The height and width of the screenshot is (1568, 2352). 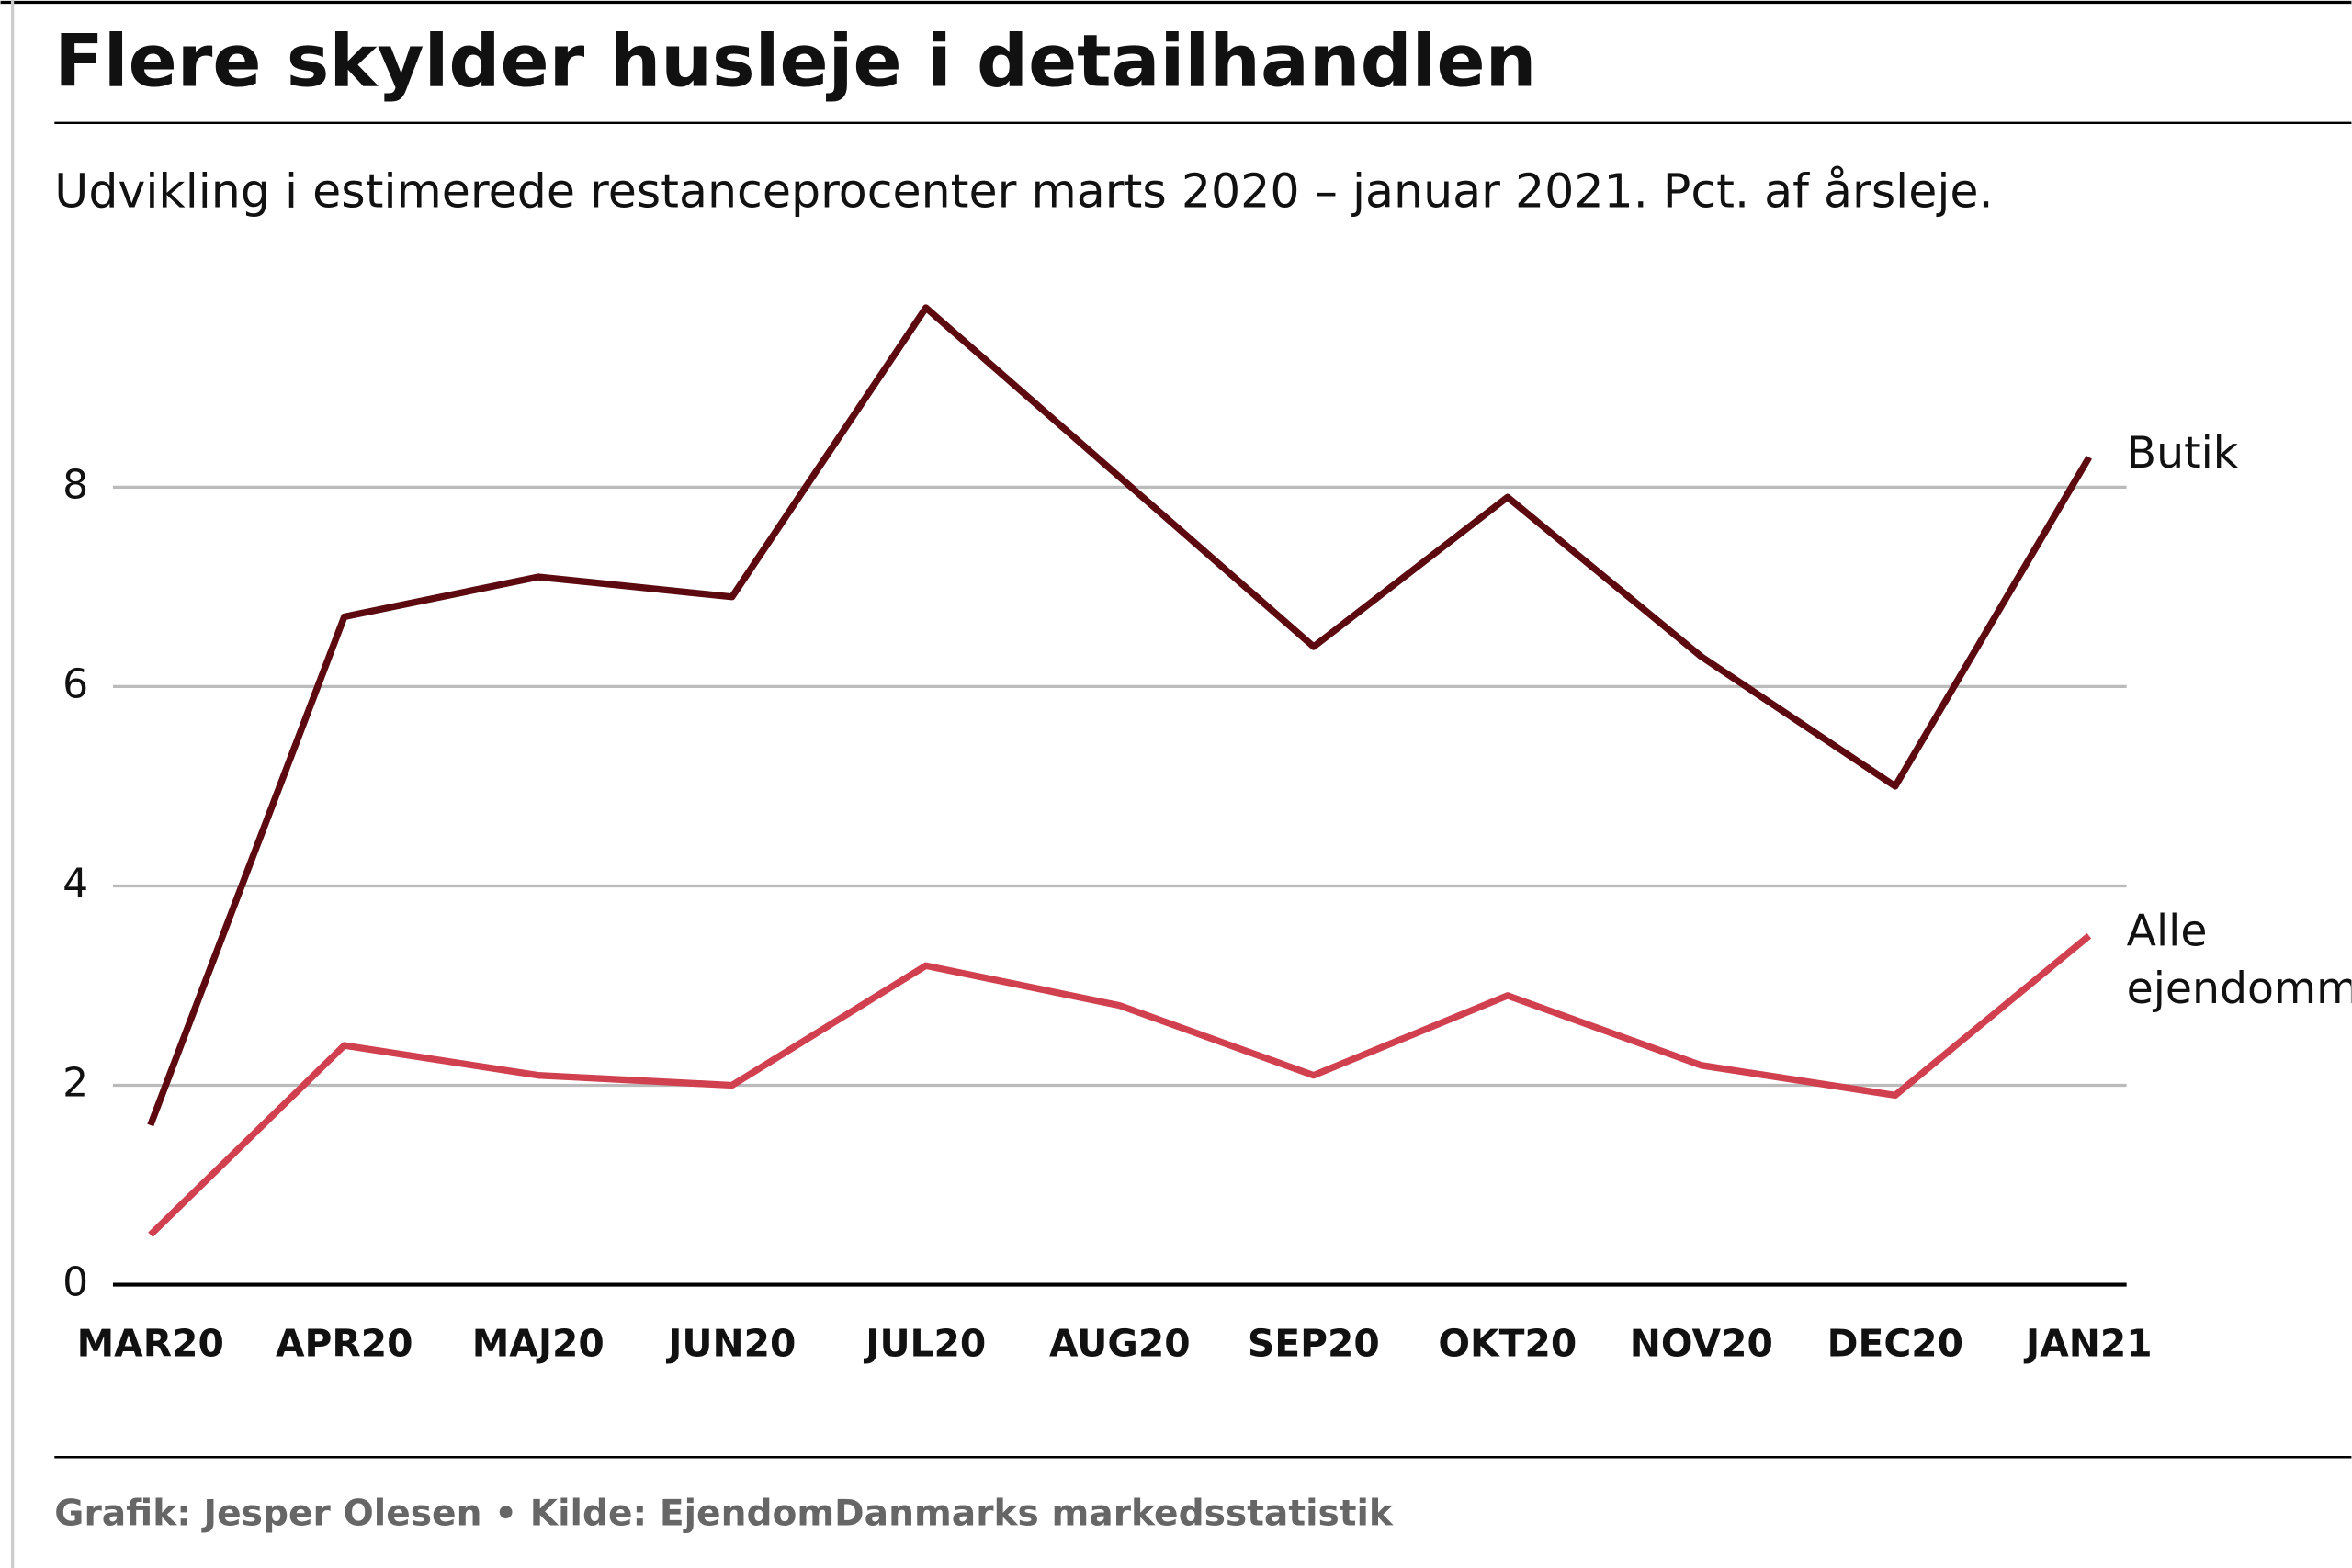 I want to click on series-label-text: Alle ejendomme, so click(x=2239, y=960).